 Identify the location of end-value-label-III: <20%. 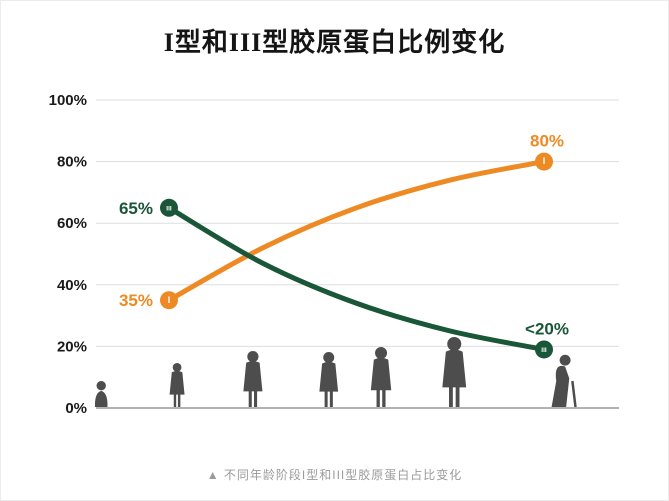
(547, 328).